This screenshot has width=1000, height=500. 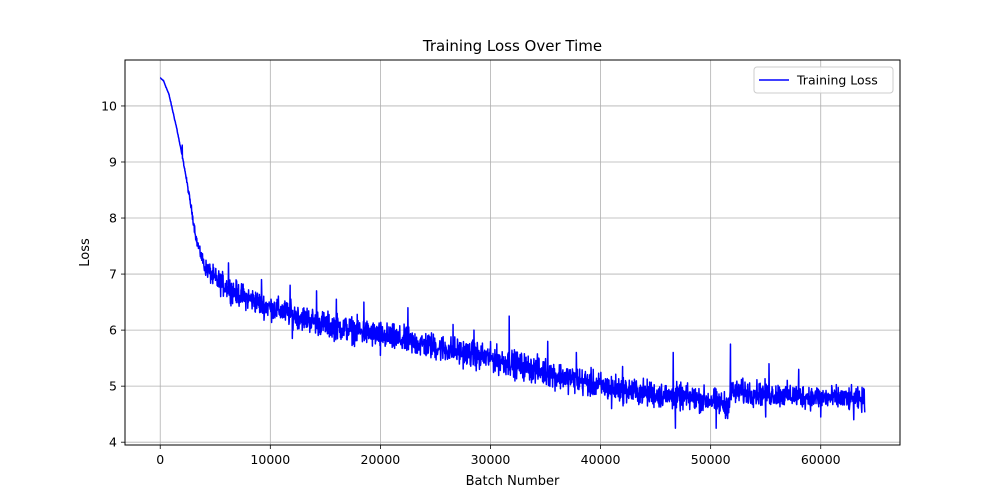 What do you see at coordinates (113, 442) in the screenshot?
I see `y-tick-label: 4` at bounding box center [113, 442].